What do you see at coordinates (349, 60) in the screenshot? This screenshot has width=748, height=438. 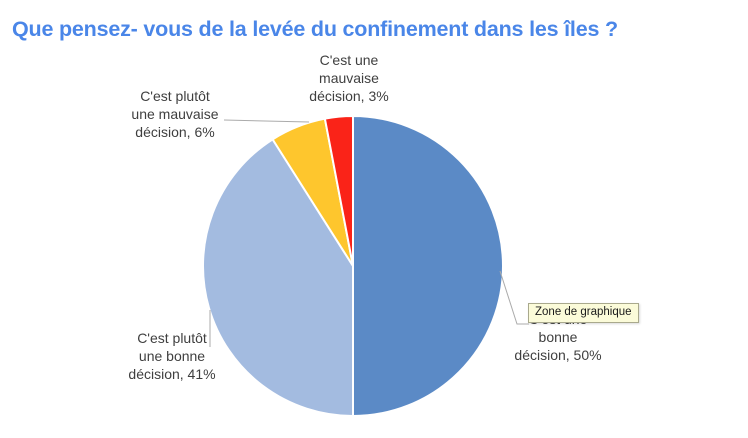 I see `data-label-line: C'est une` at bounding box center [349, 60].